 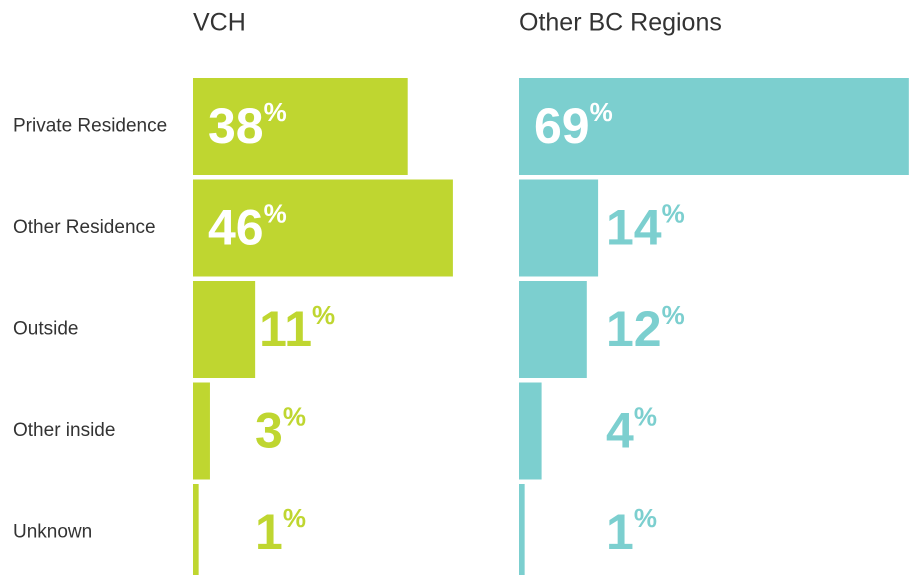 I want to click on panel-title: VCH, so click(x=219, y=23).